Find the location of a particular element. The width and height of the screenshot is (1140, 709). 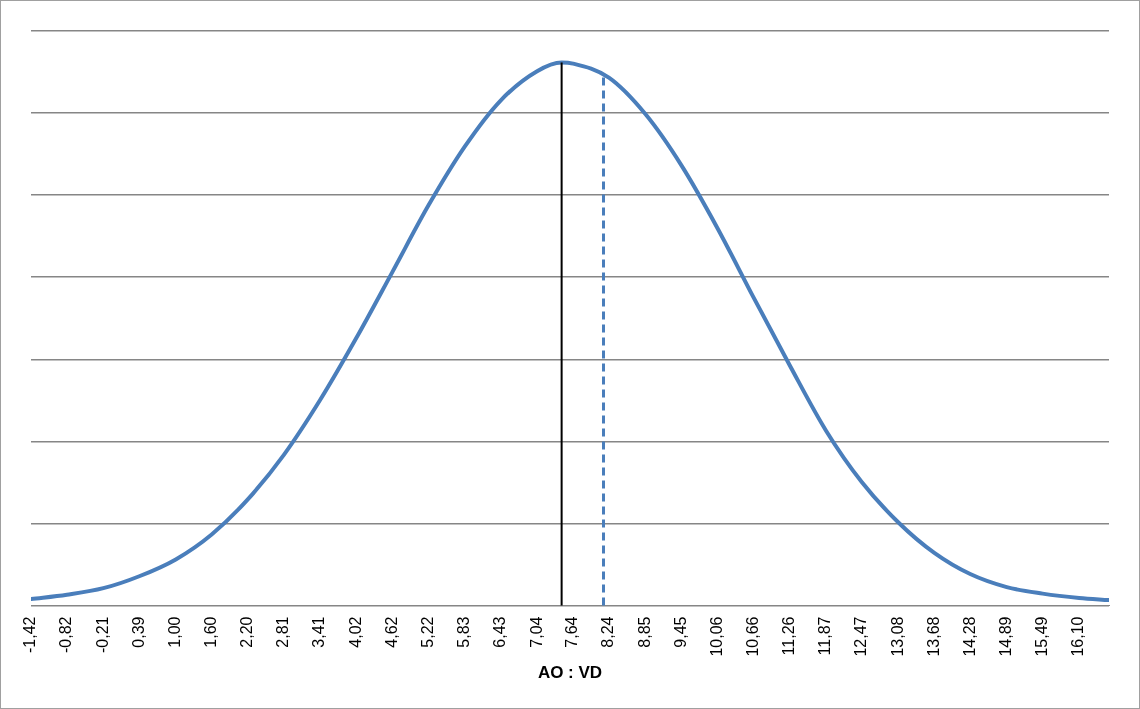

x-tick-label: -1,42 is located at coordinates (30, 635).